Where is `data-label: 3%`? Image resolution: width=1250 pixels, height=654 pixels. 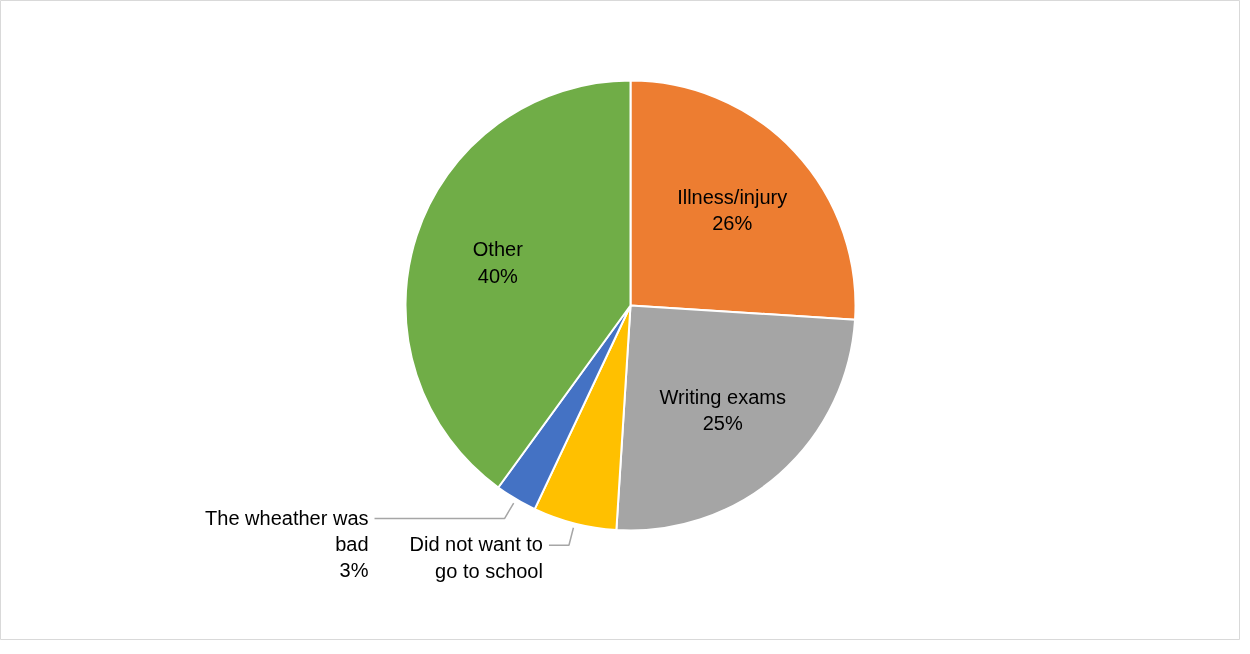
data-label: 3% is located at coordinates (354, 570).